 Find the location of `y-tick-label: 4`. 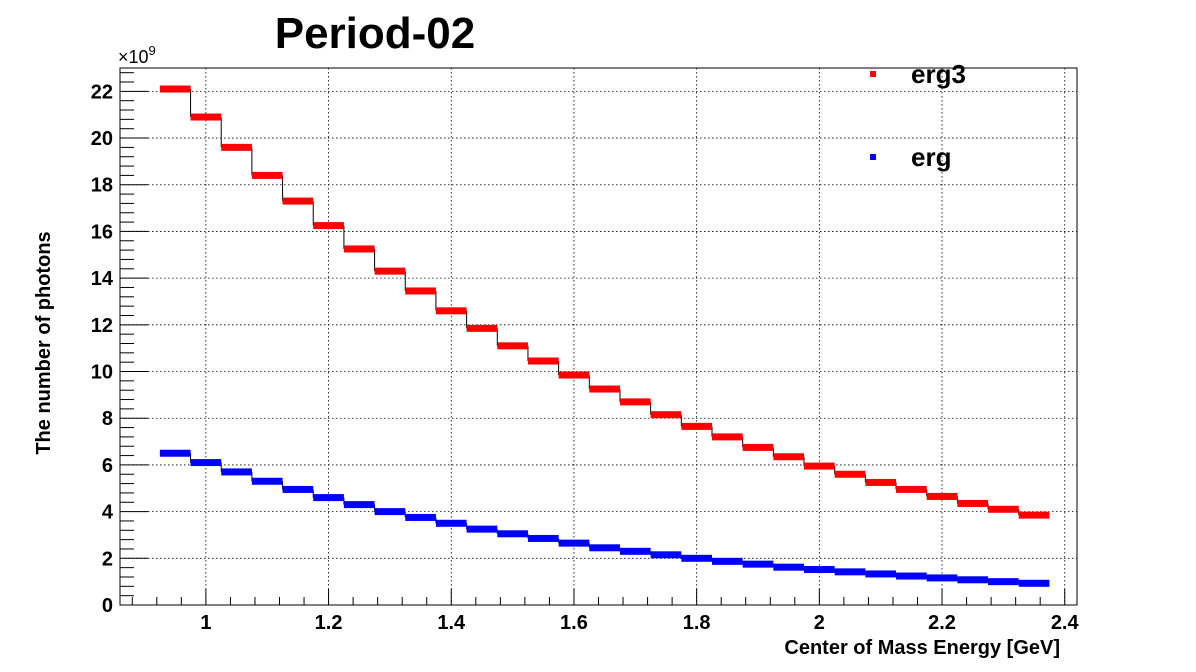

y-tick-label: 4 is located at coordinates (108, 513).